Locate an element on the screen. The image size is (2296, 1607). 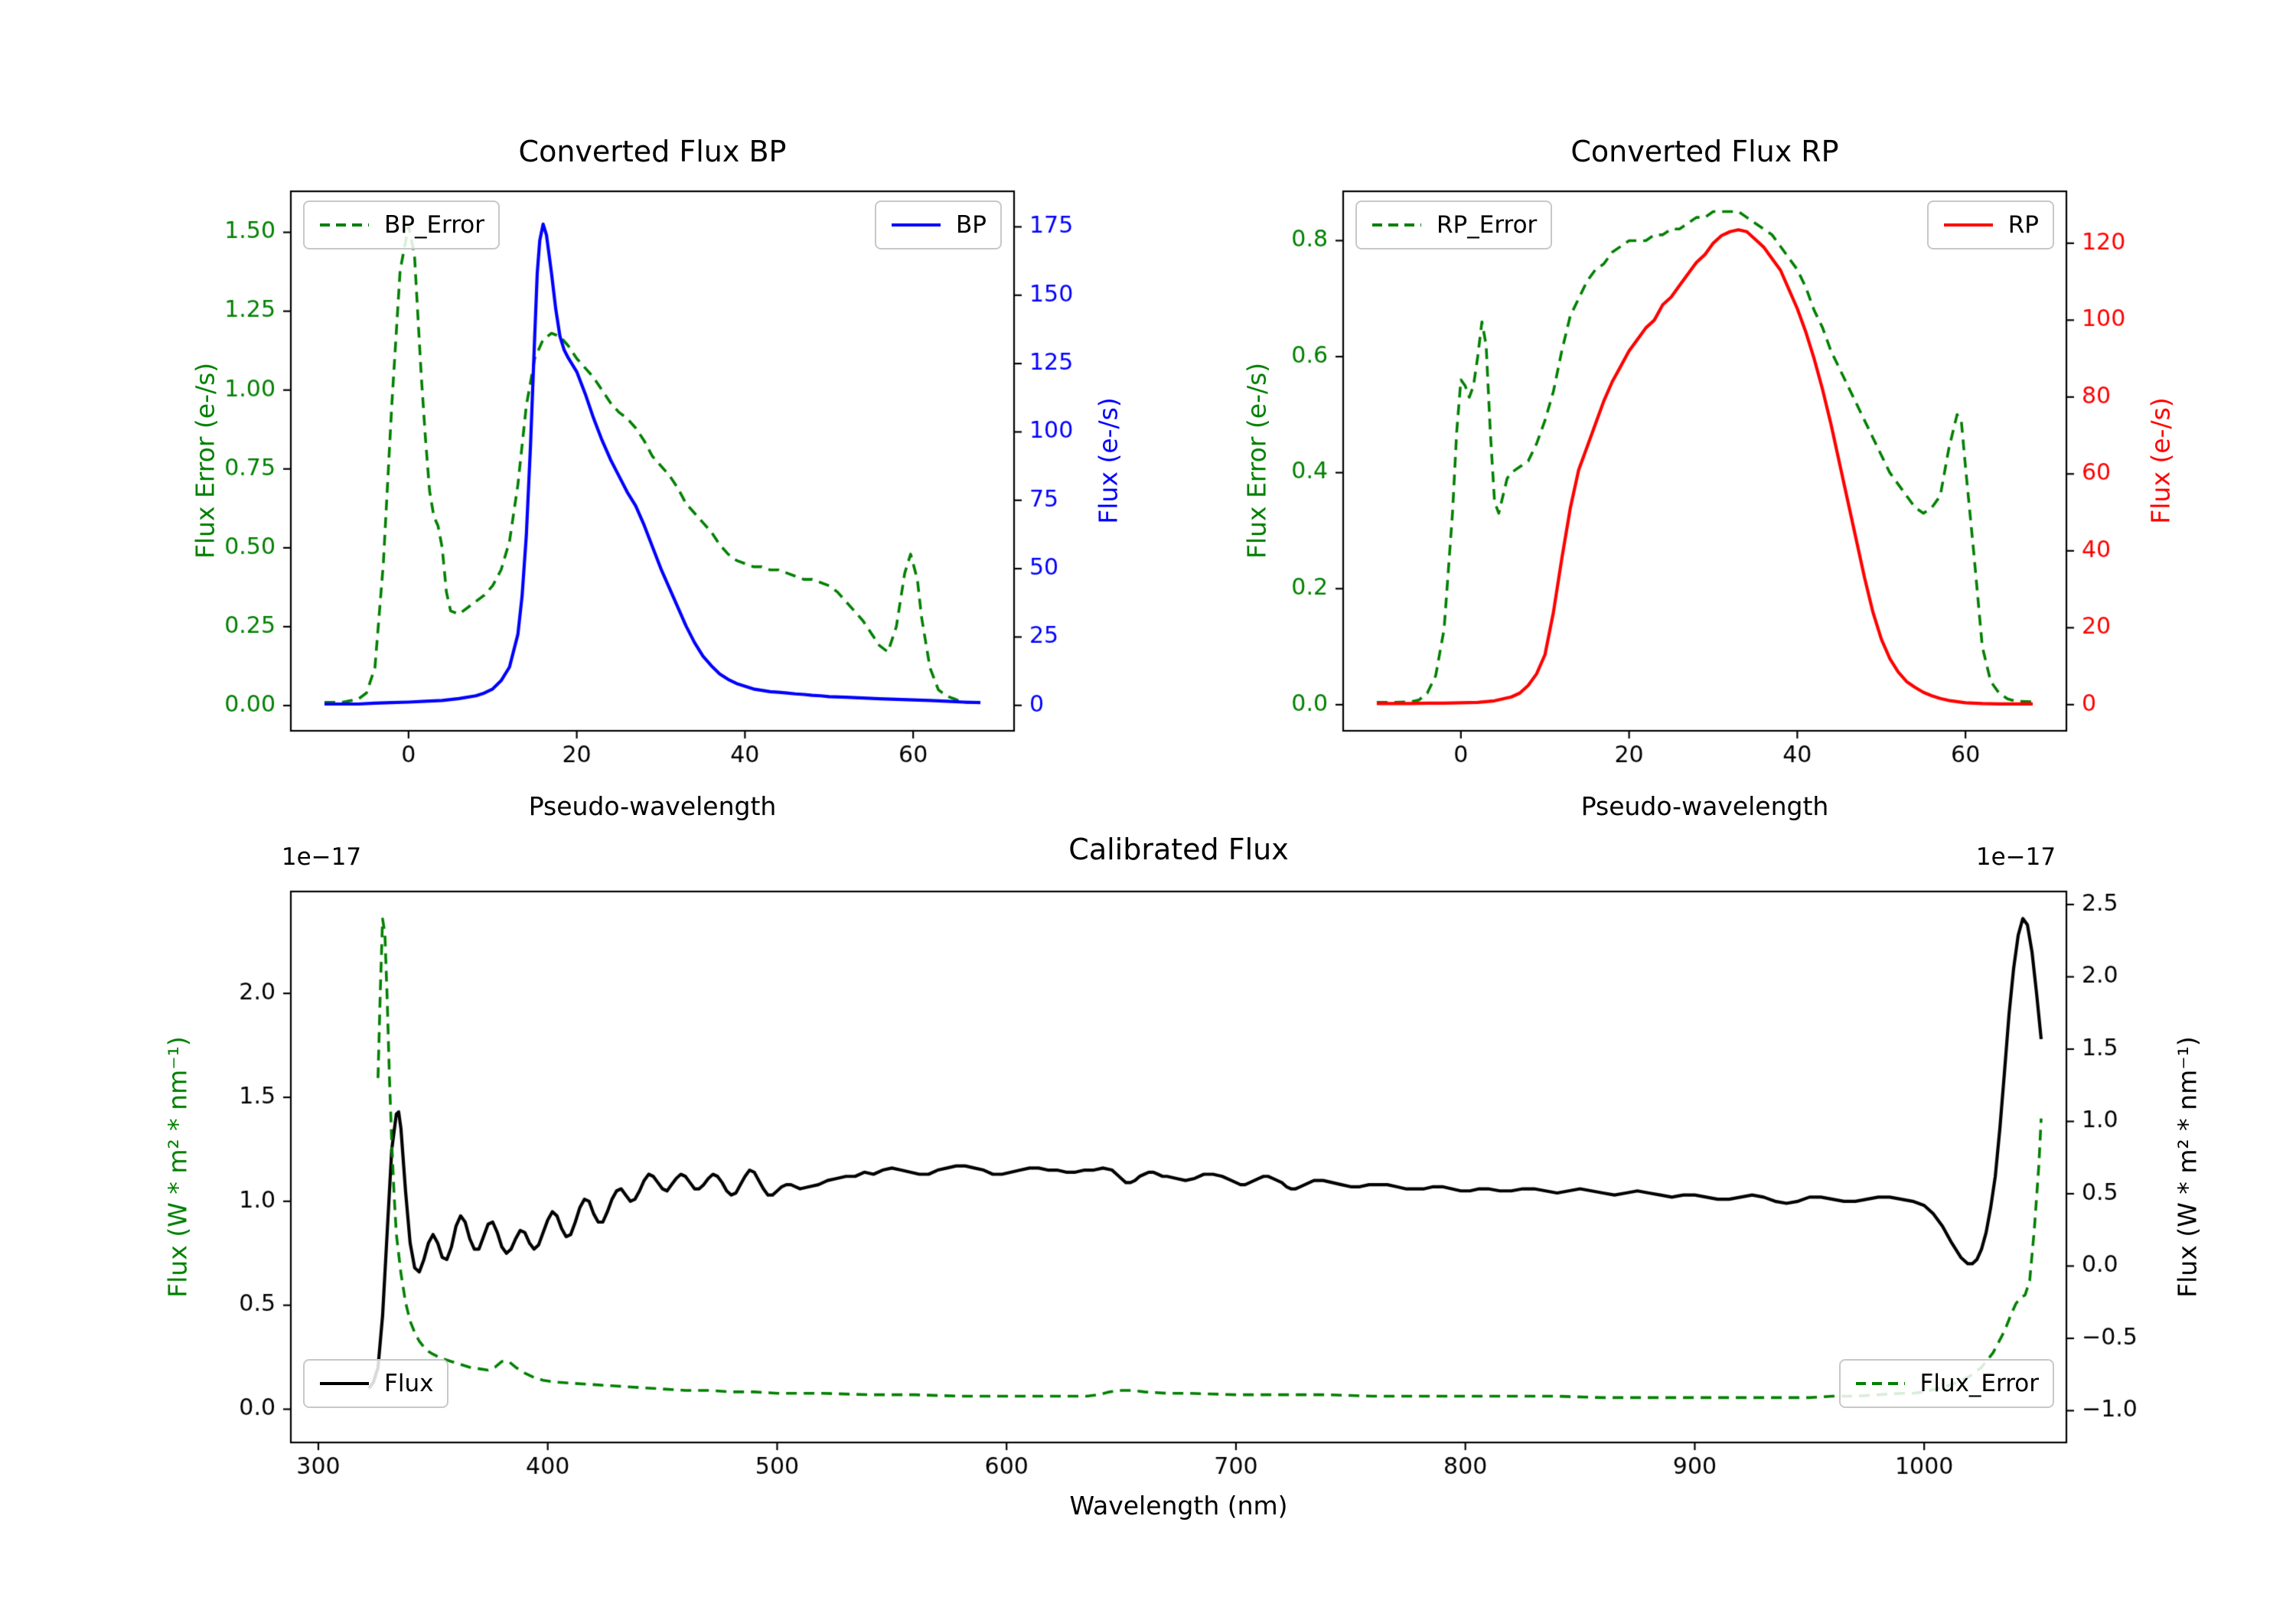
calibrated-left-yaxis-label: Flux (W * m² * nm⁻¹) is located at coordinates (177, 1167).